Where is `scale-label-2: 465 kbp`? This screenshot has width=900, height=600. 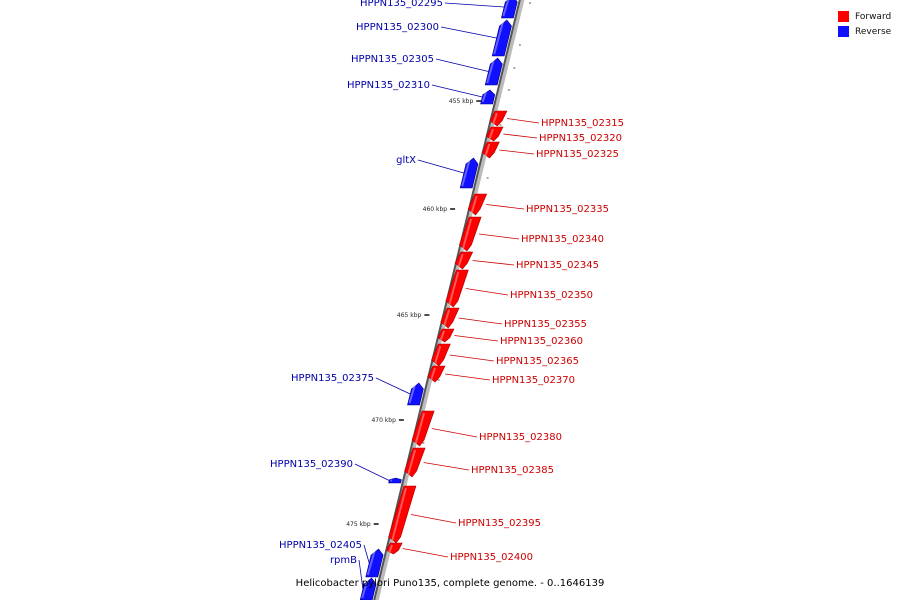
scale-label-2: 465 kbp is located at coordinates (409, 315).